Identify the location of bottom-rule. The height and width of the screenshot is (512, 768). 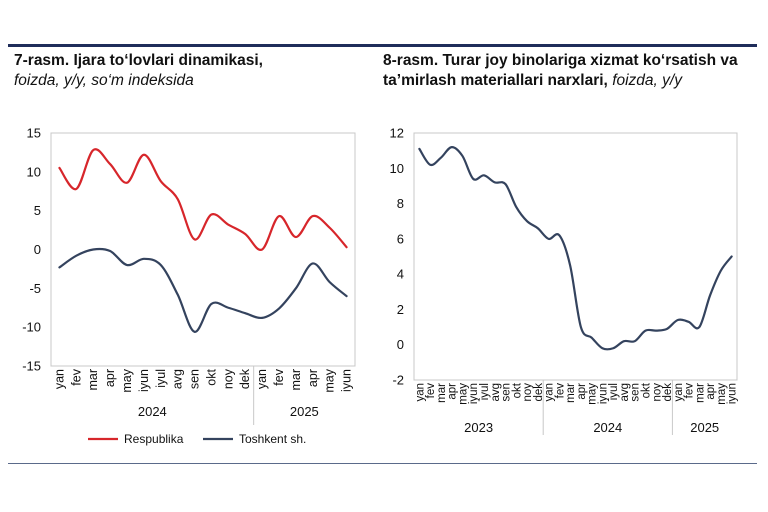
(382, 463).